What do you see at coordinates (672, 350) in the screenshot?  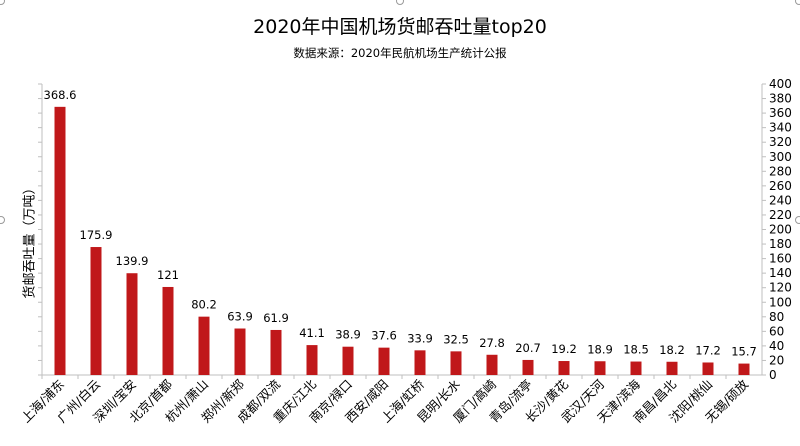 I see `data-label: 18.2` at bounding box center [672, 350].